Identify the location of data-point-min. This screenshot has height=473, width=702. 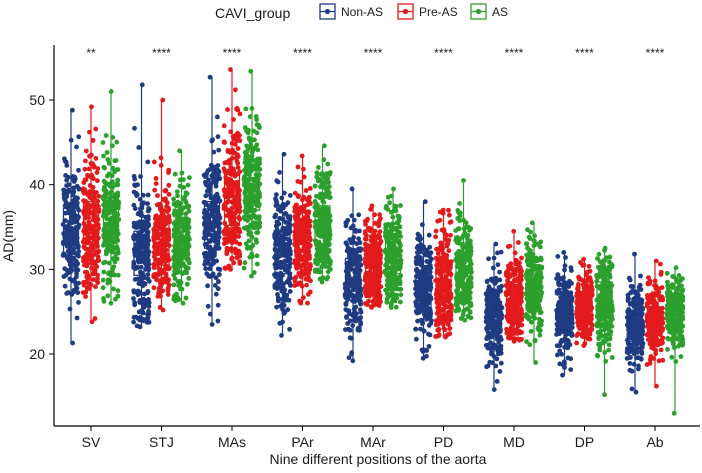
(92, 322).